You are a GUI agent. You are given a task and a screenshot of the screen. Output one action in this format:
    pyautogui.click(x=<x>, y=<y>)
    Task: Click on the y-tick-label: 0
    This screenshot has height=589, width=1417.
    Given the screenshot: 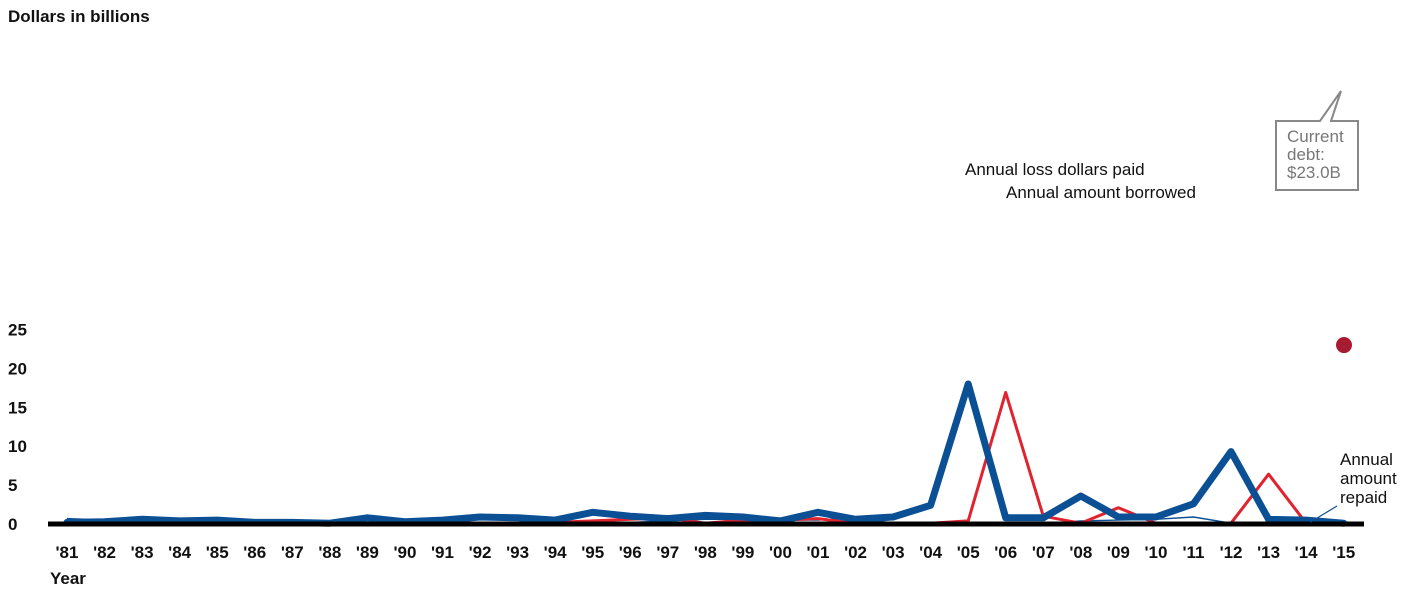 What is the action you would take?
    pyautogui.click(x=12, y=524)
    